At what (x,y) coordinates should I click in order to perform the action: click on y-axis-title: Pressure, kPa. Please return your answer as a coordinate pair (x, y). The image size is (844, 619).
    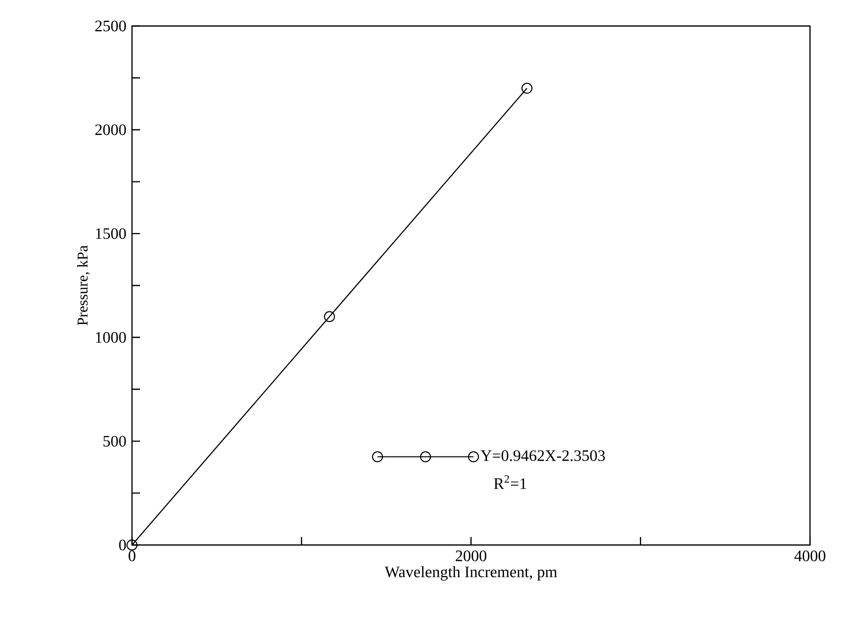
    Looking at the image, I should click on (83, 285).